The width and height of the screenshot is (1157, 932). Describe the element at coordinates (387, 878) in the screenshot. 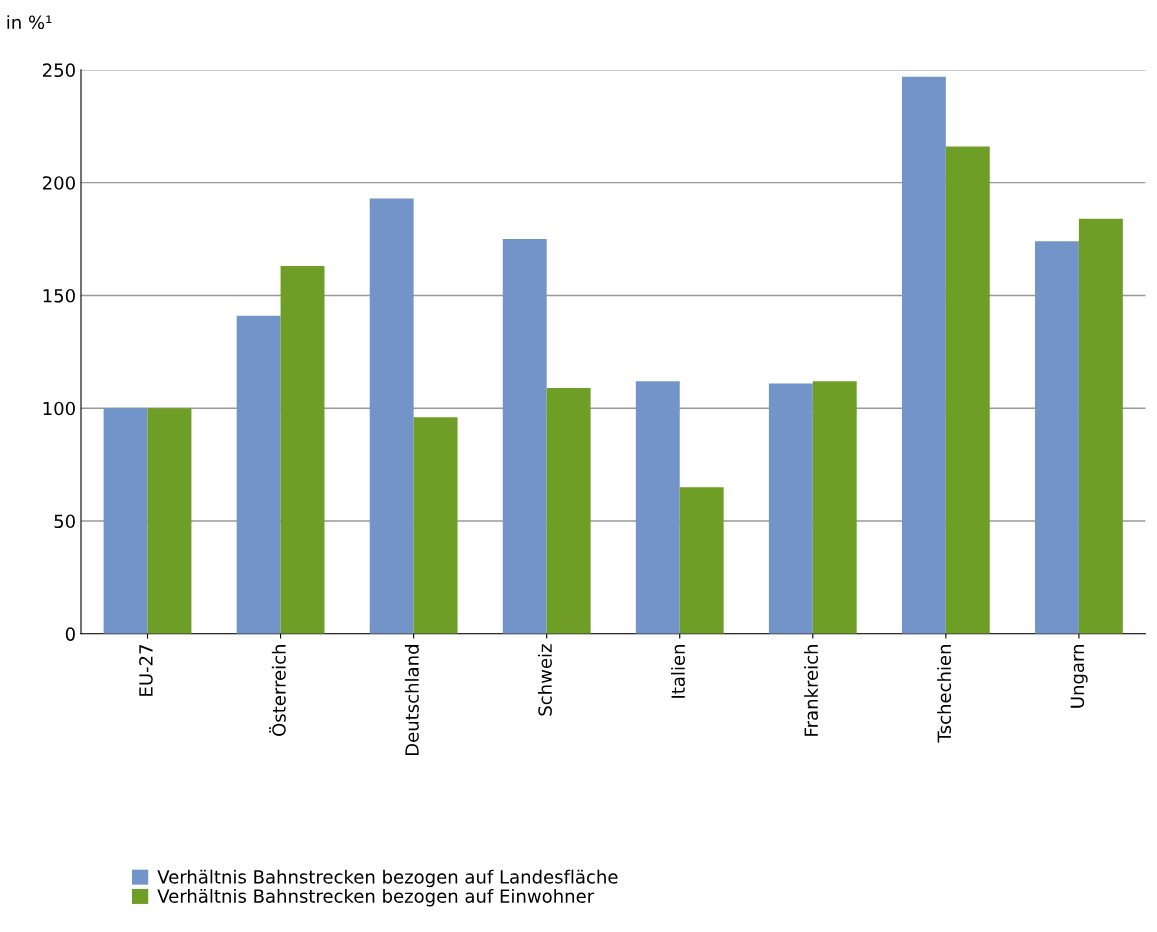

I see `legend-label: Verhältnis Bahnstrecken bezogen auf Landesfläche` at that location.